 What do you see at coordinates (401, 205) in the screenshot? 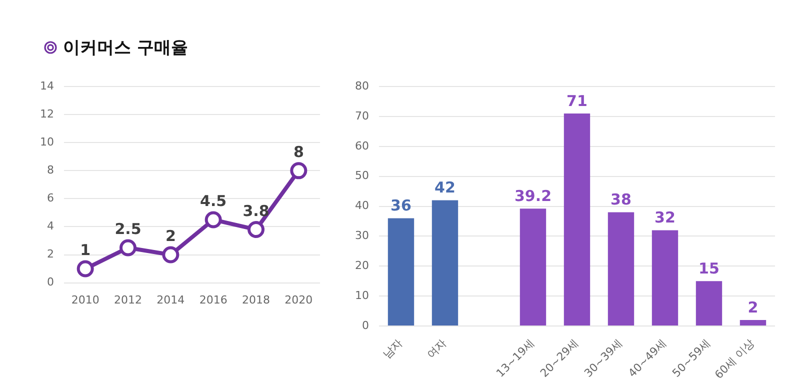
I see `data-label: 36` at bounding box center [401, 205].